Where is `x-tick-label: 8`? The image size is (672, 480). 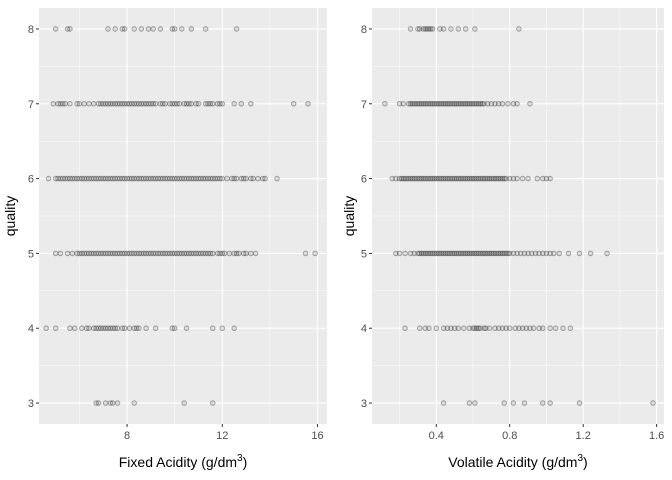
x-tick-label: 8 is located at coordinates (127, 436).